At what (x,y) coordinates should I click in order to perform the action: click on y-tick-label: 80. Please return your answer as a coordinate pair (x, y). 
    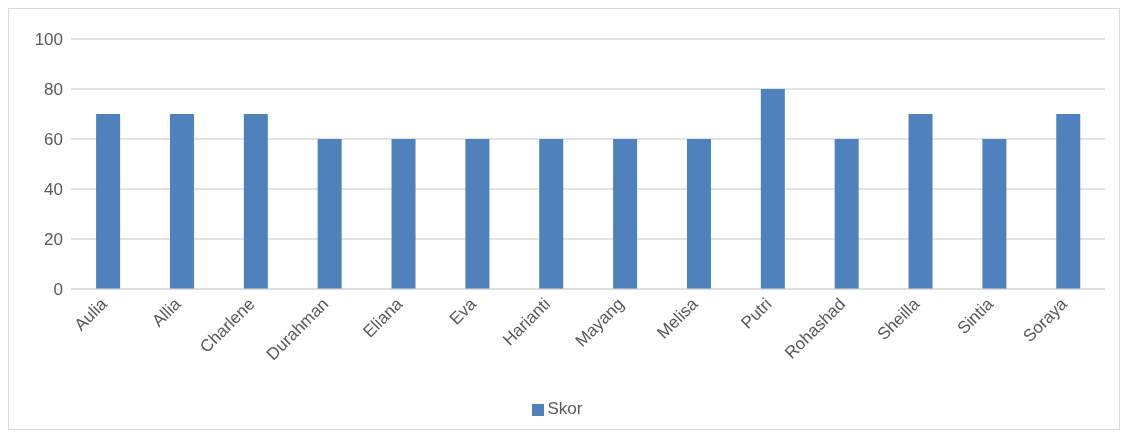
    Looking at the image, I should click on (53, 90).